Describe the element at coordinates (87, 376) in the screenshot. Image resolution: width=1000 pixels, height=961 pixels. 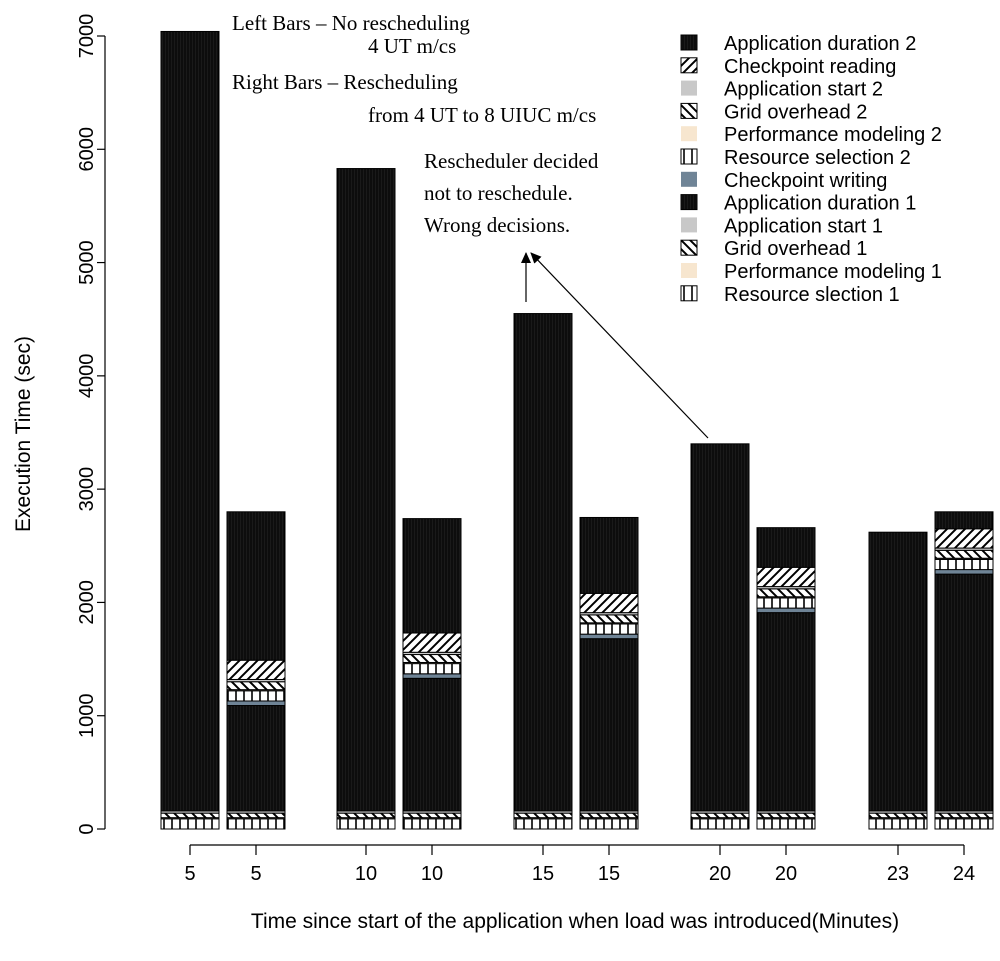
I see `y-tick-label: 4000` at that location.